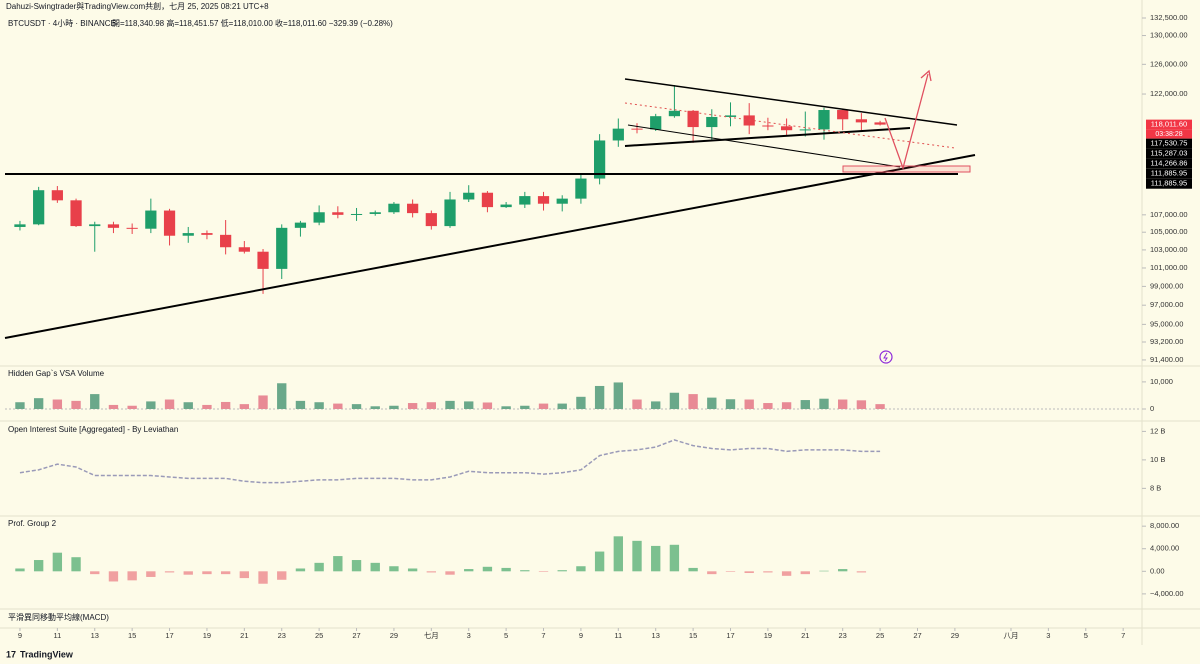  I want to click on y-tick-label: 8 B, so click(1155, 487).